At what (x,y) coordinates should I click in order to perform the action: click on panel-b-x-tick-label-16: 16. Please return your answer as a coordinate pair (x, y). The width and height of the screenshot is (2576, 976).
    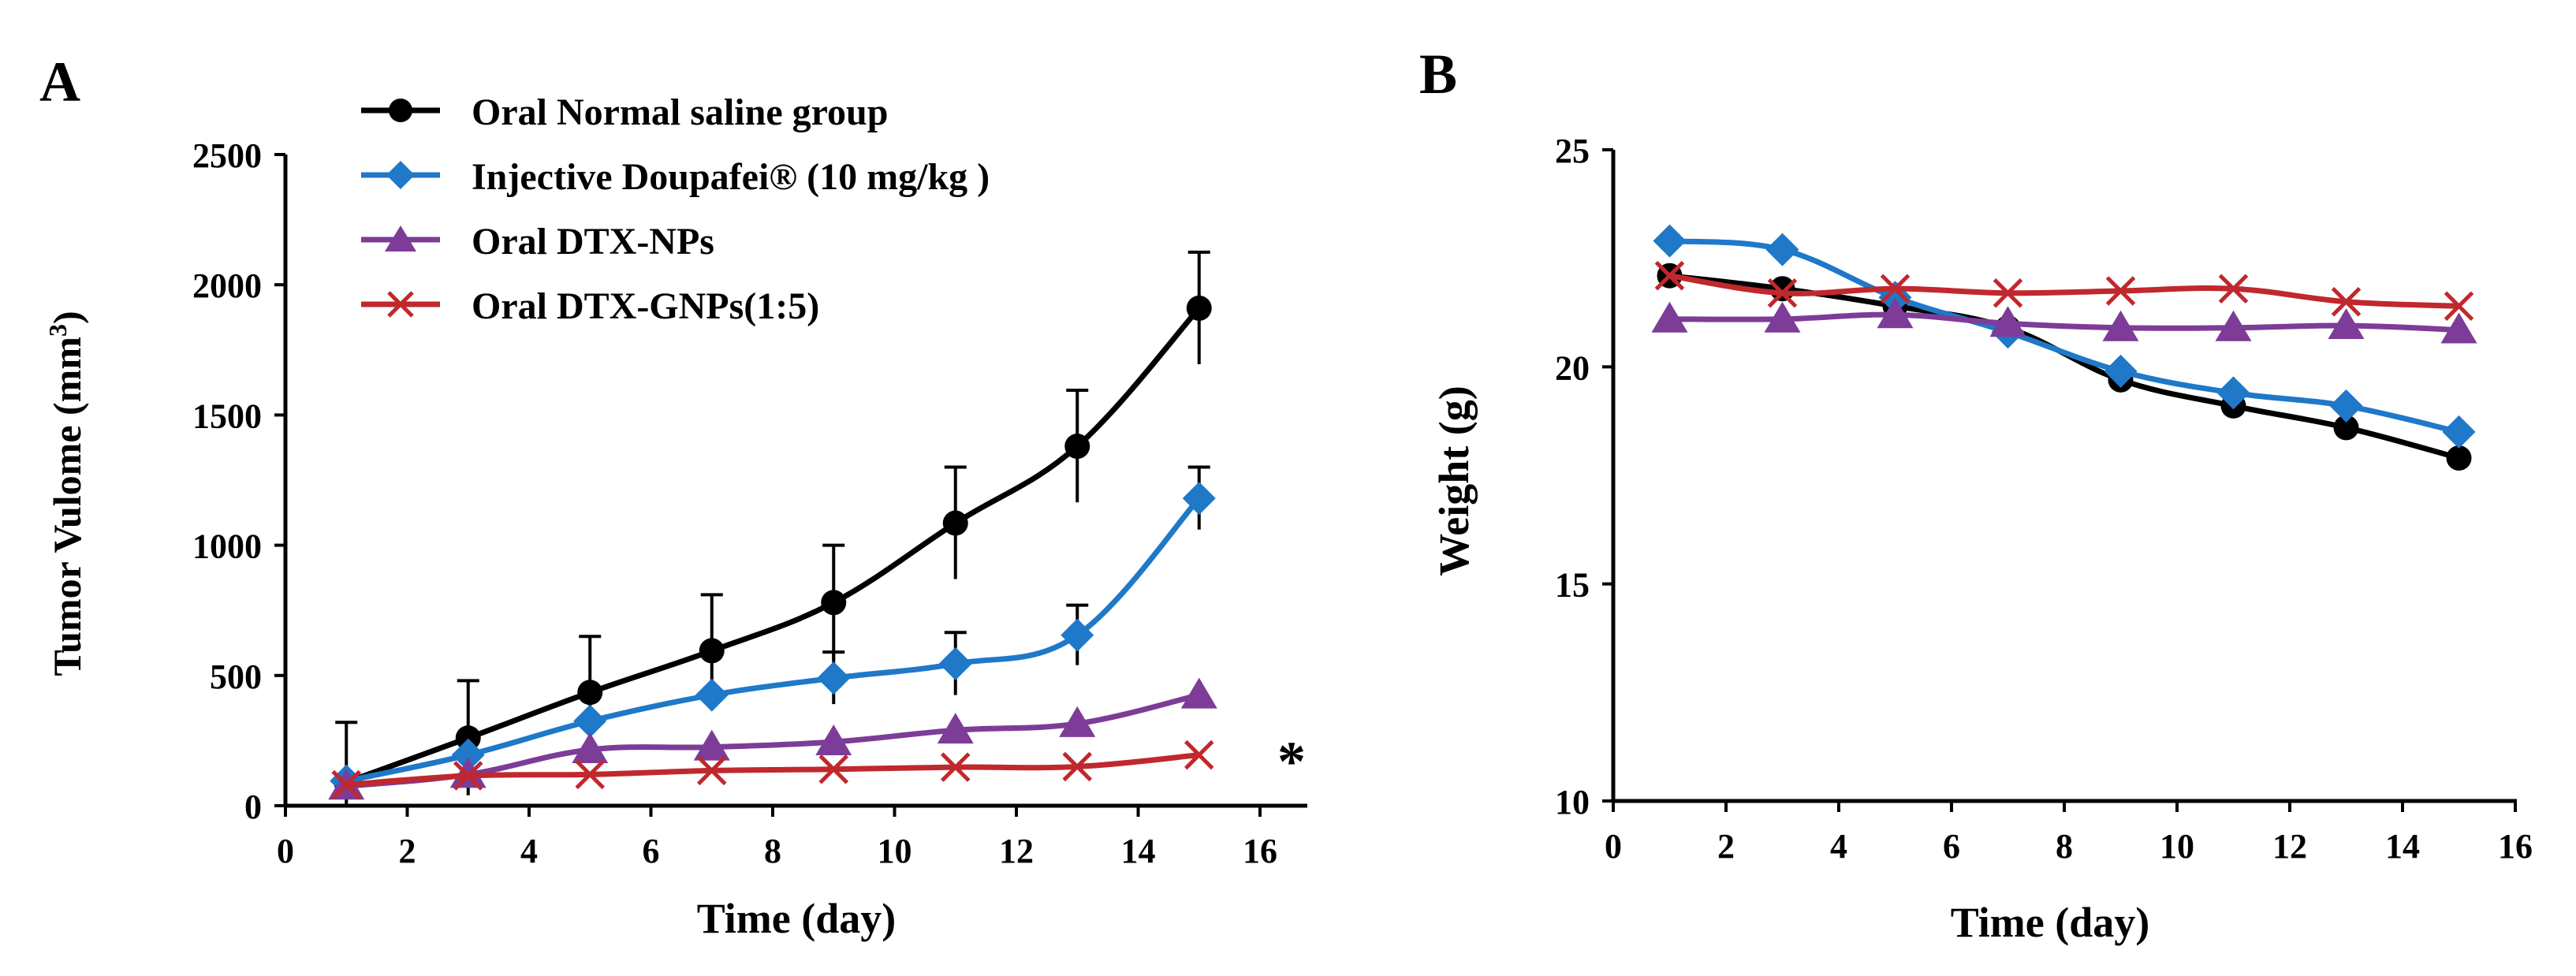
    Looking at the image, I should click on (2516, 846).